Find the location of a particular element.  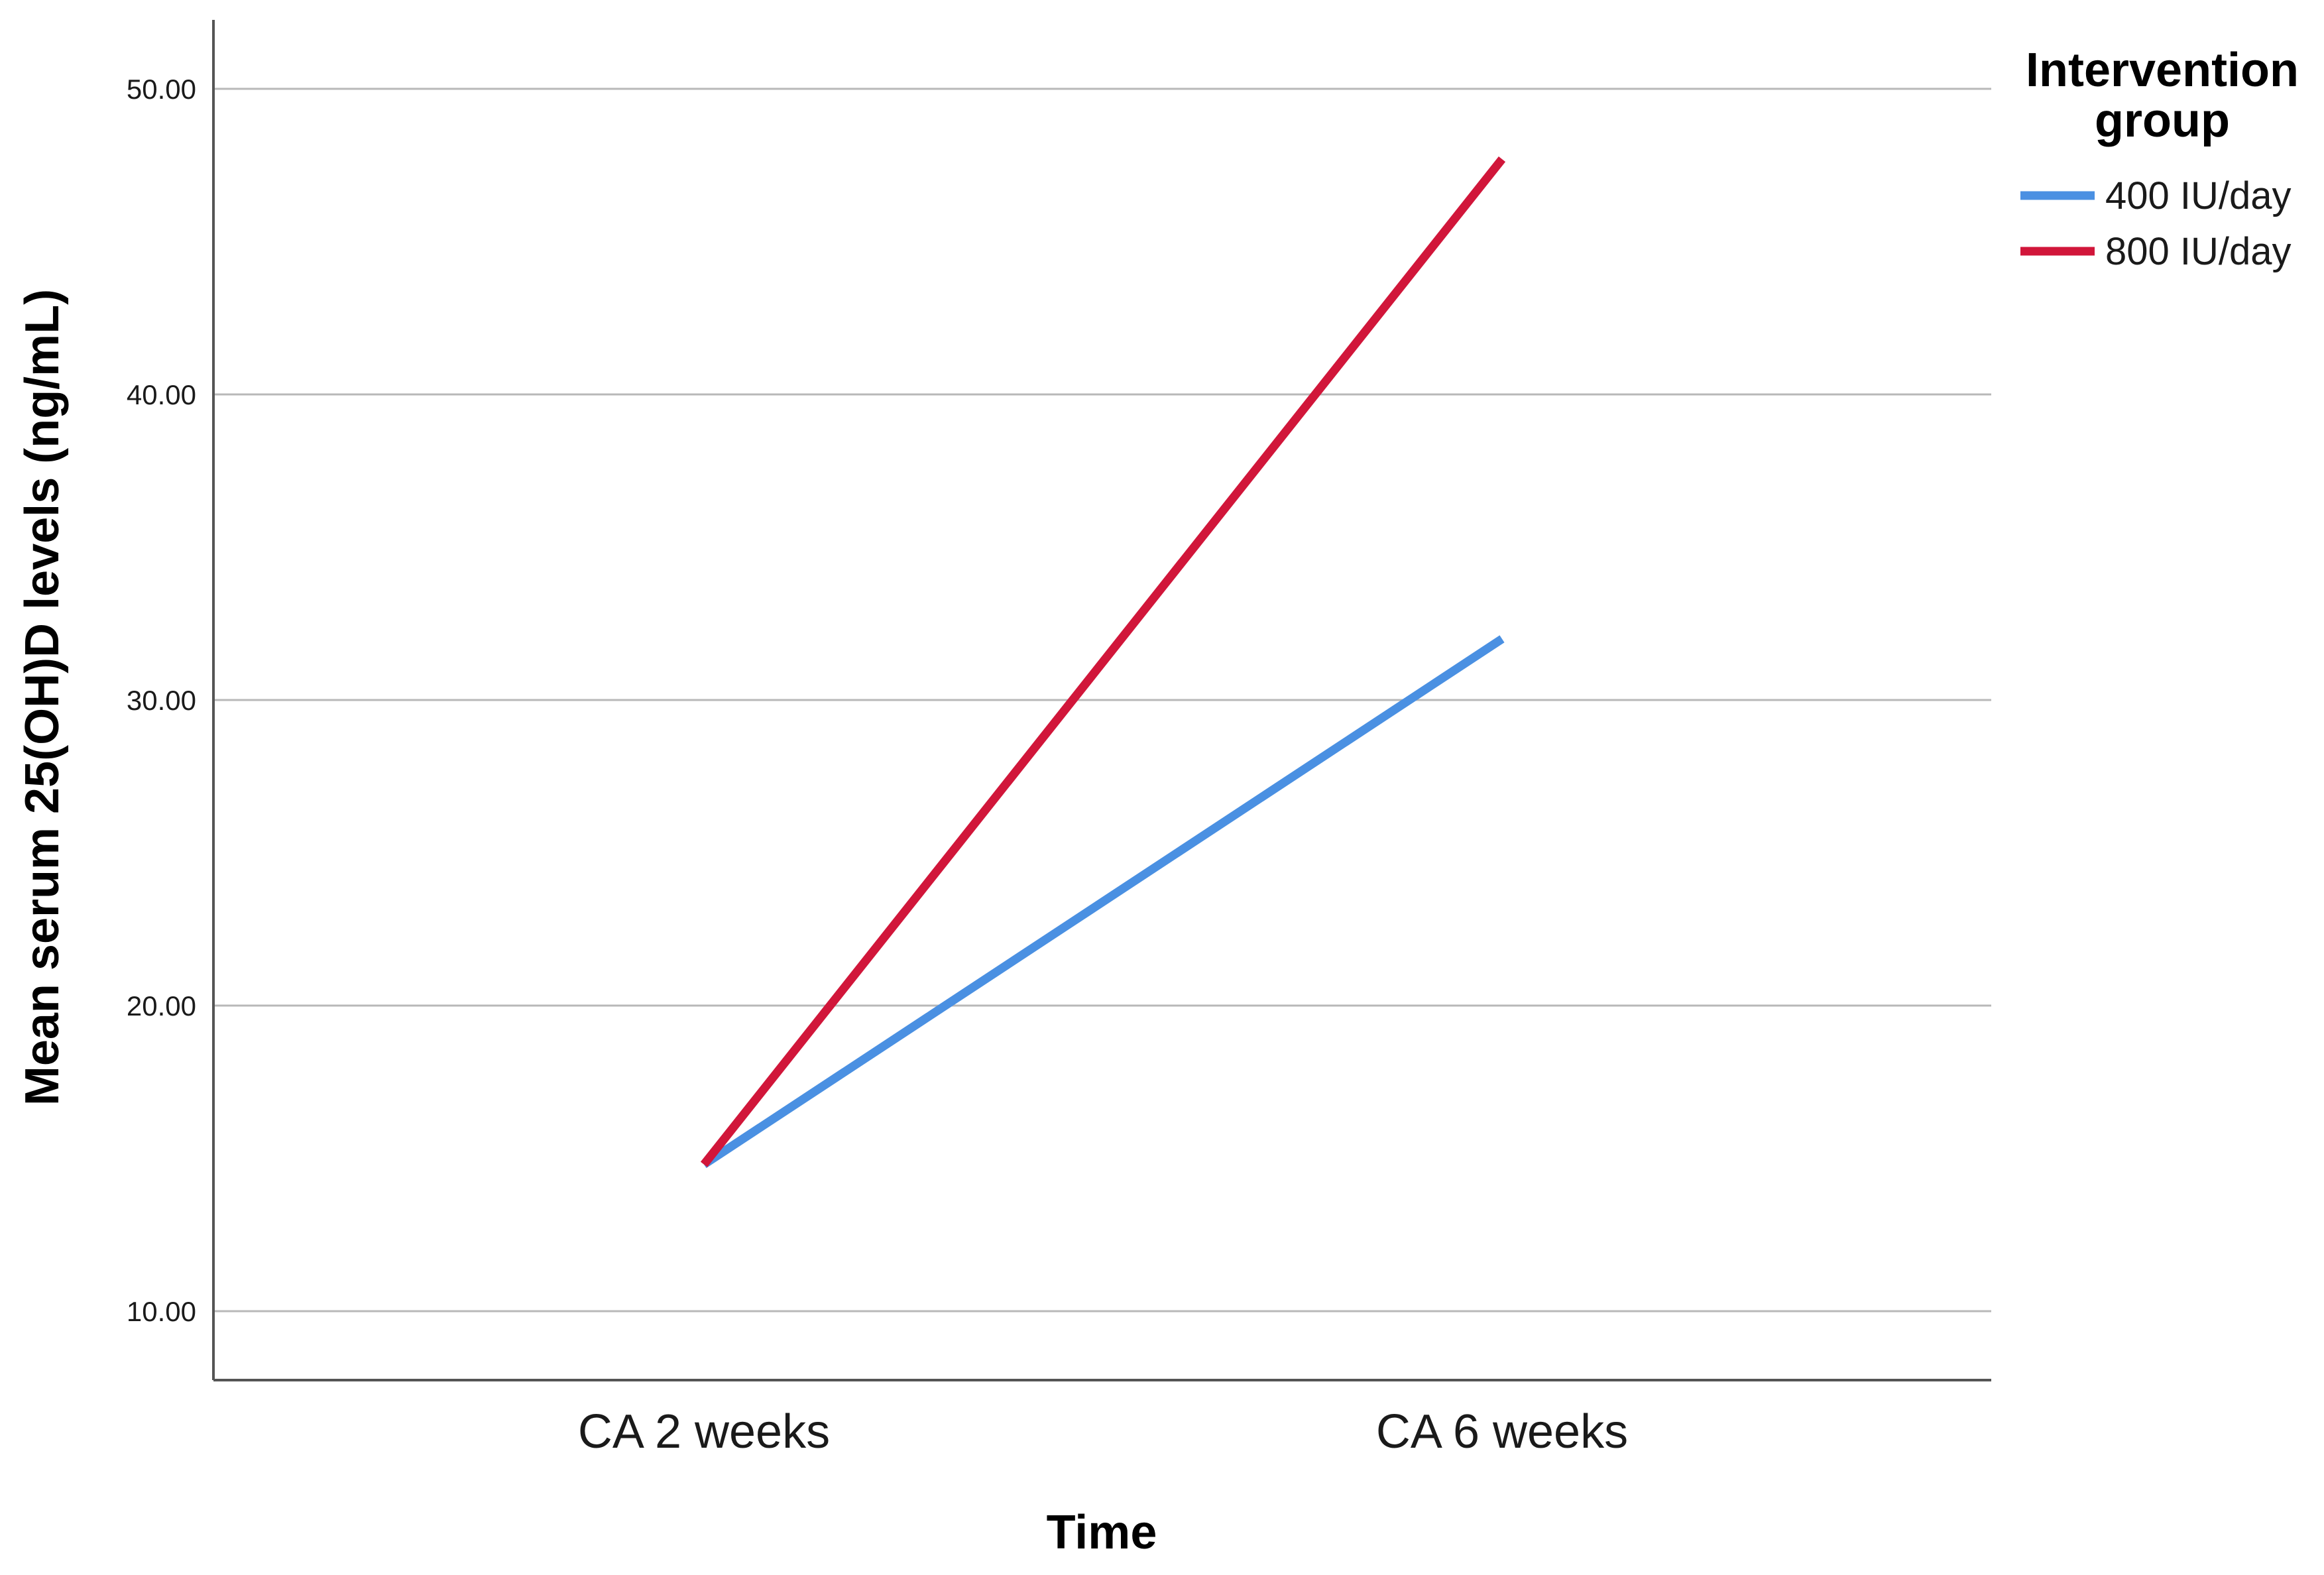

y-tick-label: 50.00 is located at coordinates (161, 89).